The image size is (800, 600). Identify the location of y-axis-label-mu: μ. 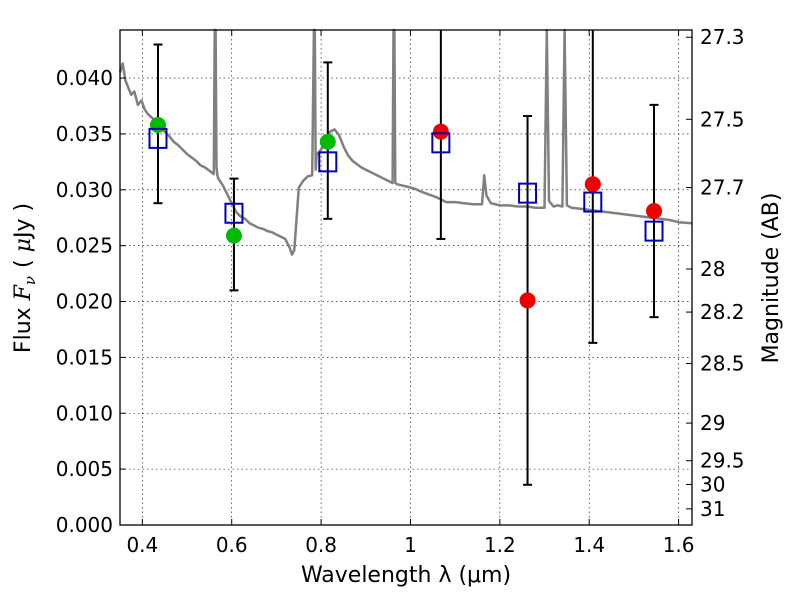
(23, 245).